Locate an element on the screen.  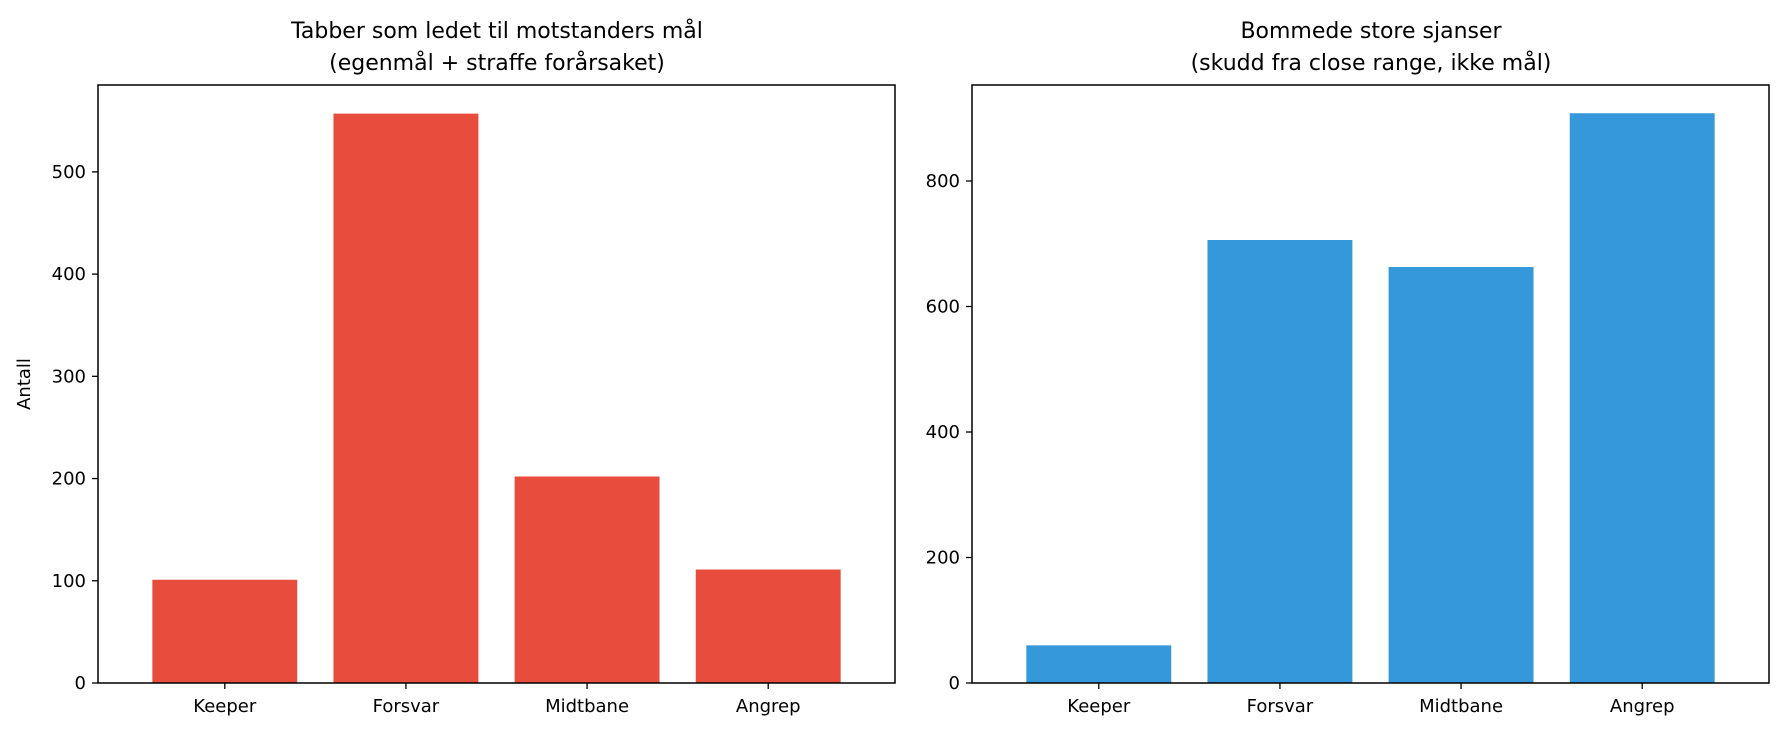
right-y-tick-label: 600 is located at coordinates (943, 307).